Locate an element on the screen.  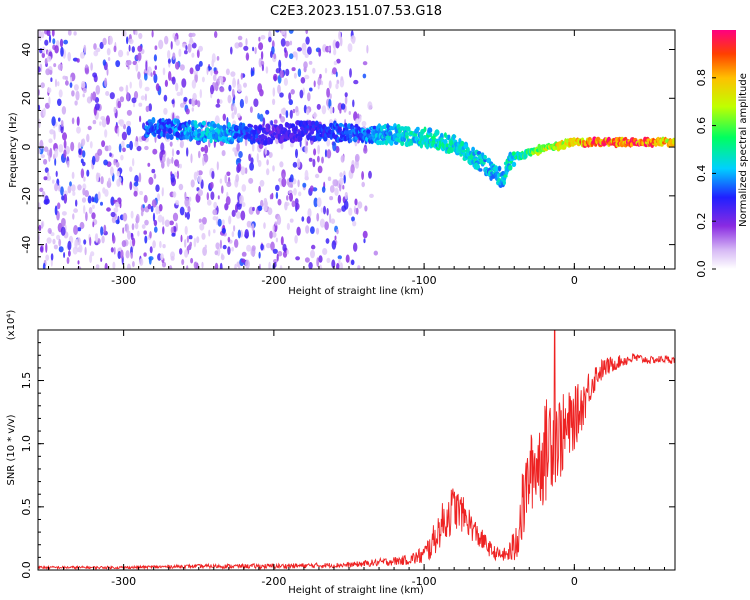
snr-y-tick-label: 1.0 is located at coordinates (26, 444).